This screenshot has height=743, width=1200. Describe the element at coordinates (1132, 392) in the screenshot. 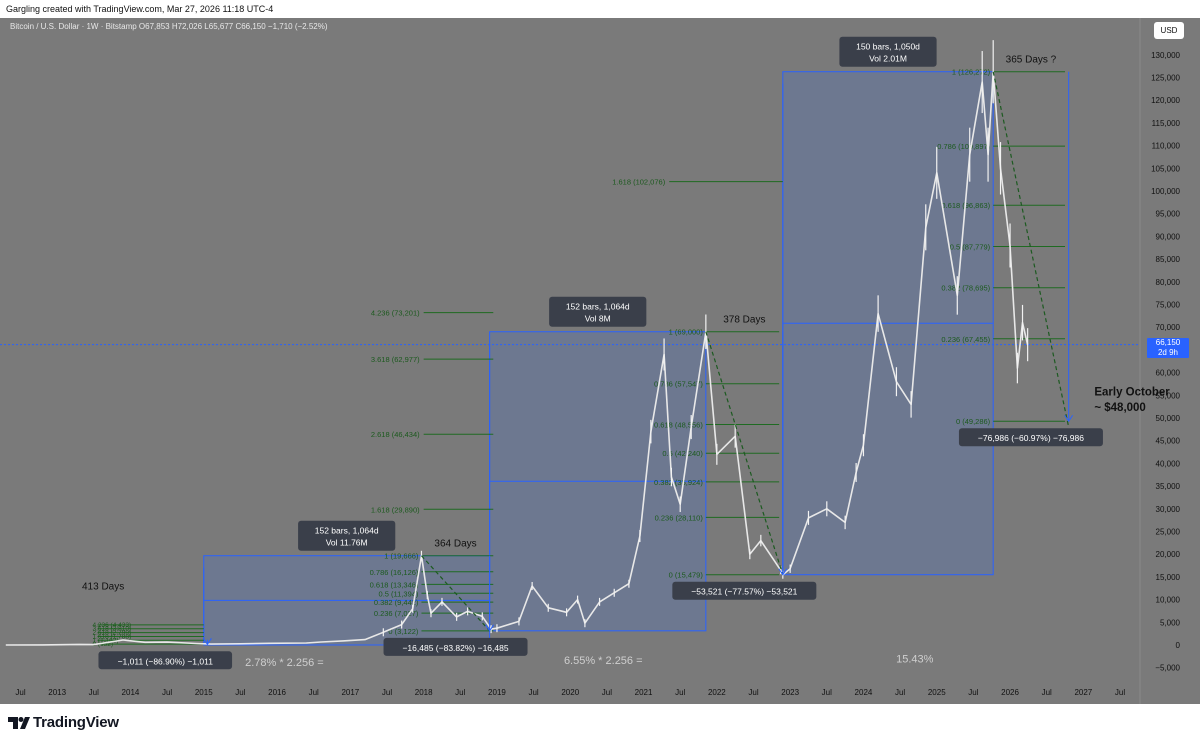

I see `chart-annotation: Early October` at that location.